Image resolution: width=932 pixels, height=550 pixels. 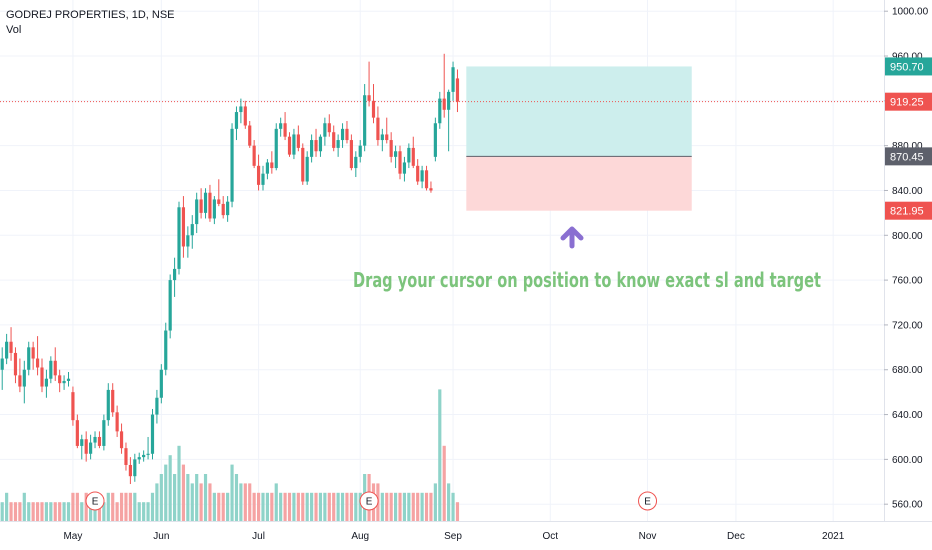 What do you see at coordinates (14, 30) in the screenshot?
I see `volume-label: Vol` at bounding box center [14, 30].